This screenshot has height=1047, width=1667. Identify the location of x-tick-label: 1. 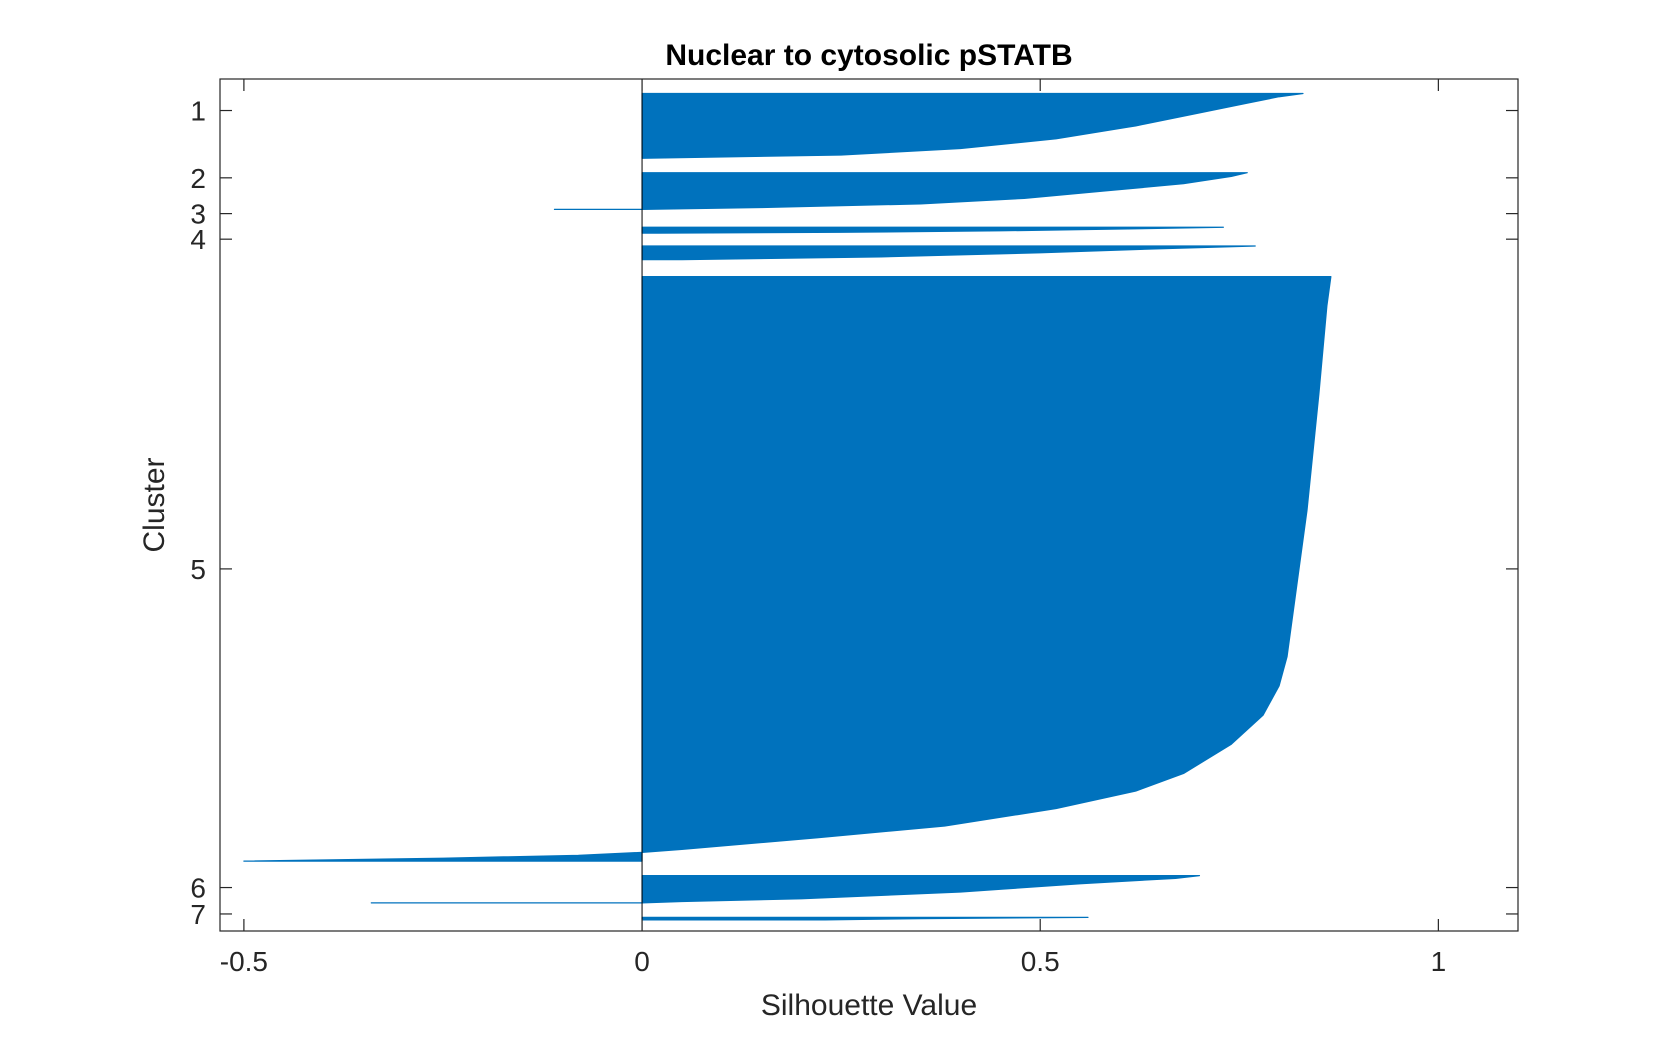
(1439, 961).